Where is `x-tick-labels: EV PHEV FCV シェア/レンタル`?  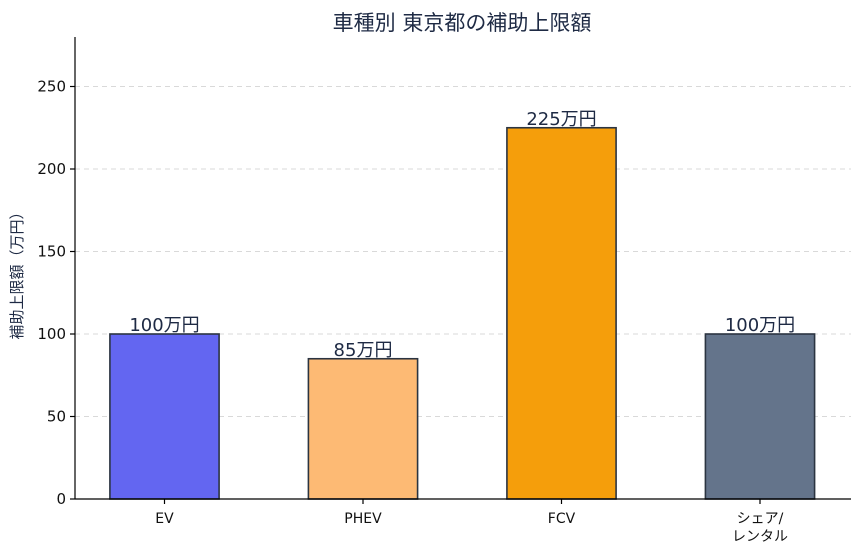 x-tick-labels: EV PHEV FCV シェア/レンタル is located at coordinates (471, 522).